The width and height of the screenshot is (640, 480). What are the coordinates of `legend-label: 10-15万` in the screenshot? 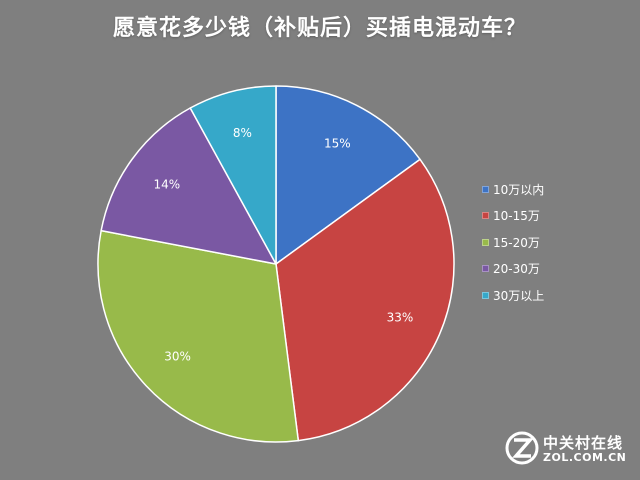 It's located at (516, 216).